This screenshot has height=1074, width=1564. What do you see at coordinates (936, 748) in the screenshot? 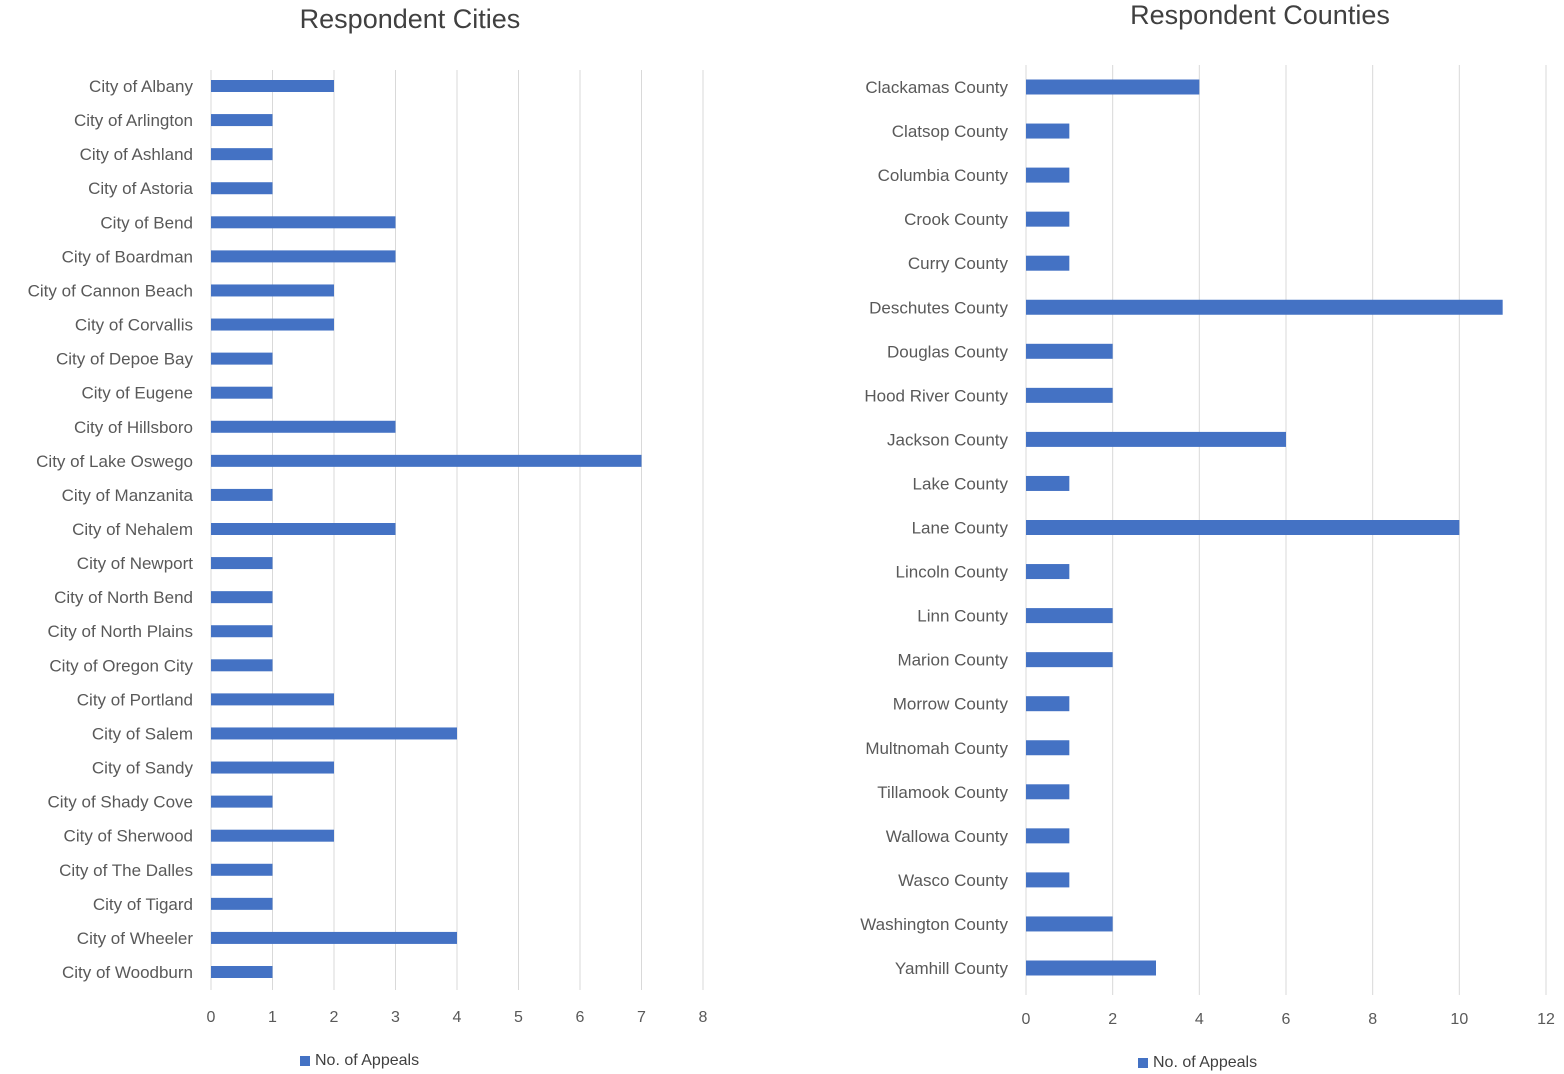
I see `category-label: Multnomah County` at bounding box center [936, 748].